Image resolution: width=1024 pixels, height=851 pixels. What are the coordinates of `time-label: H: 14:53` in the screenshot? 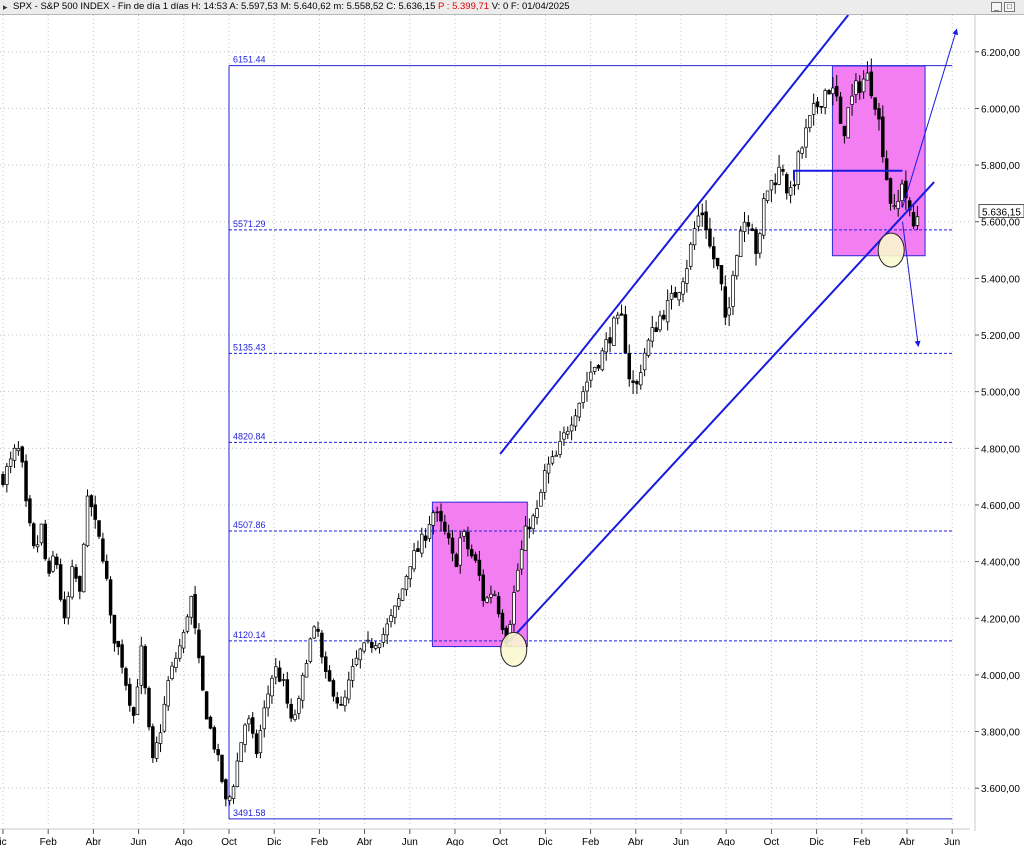 It's located at (209, 6).